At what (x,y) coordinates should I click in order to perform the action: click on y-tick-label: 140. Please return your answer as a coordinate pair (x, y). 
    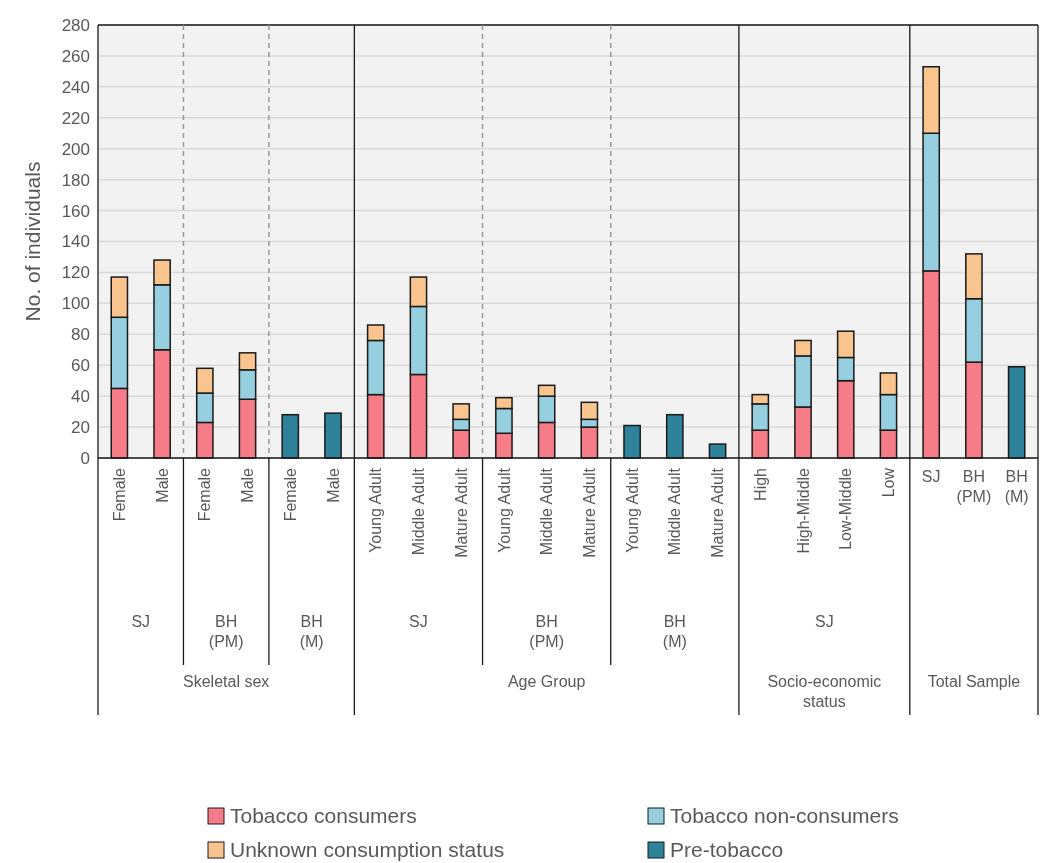
    Looking at the image, I should click on (75, 242).